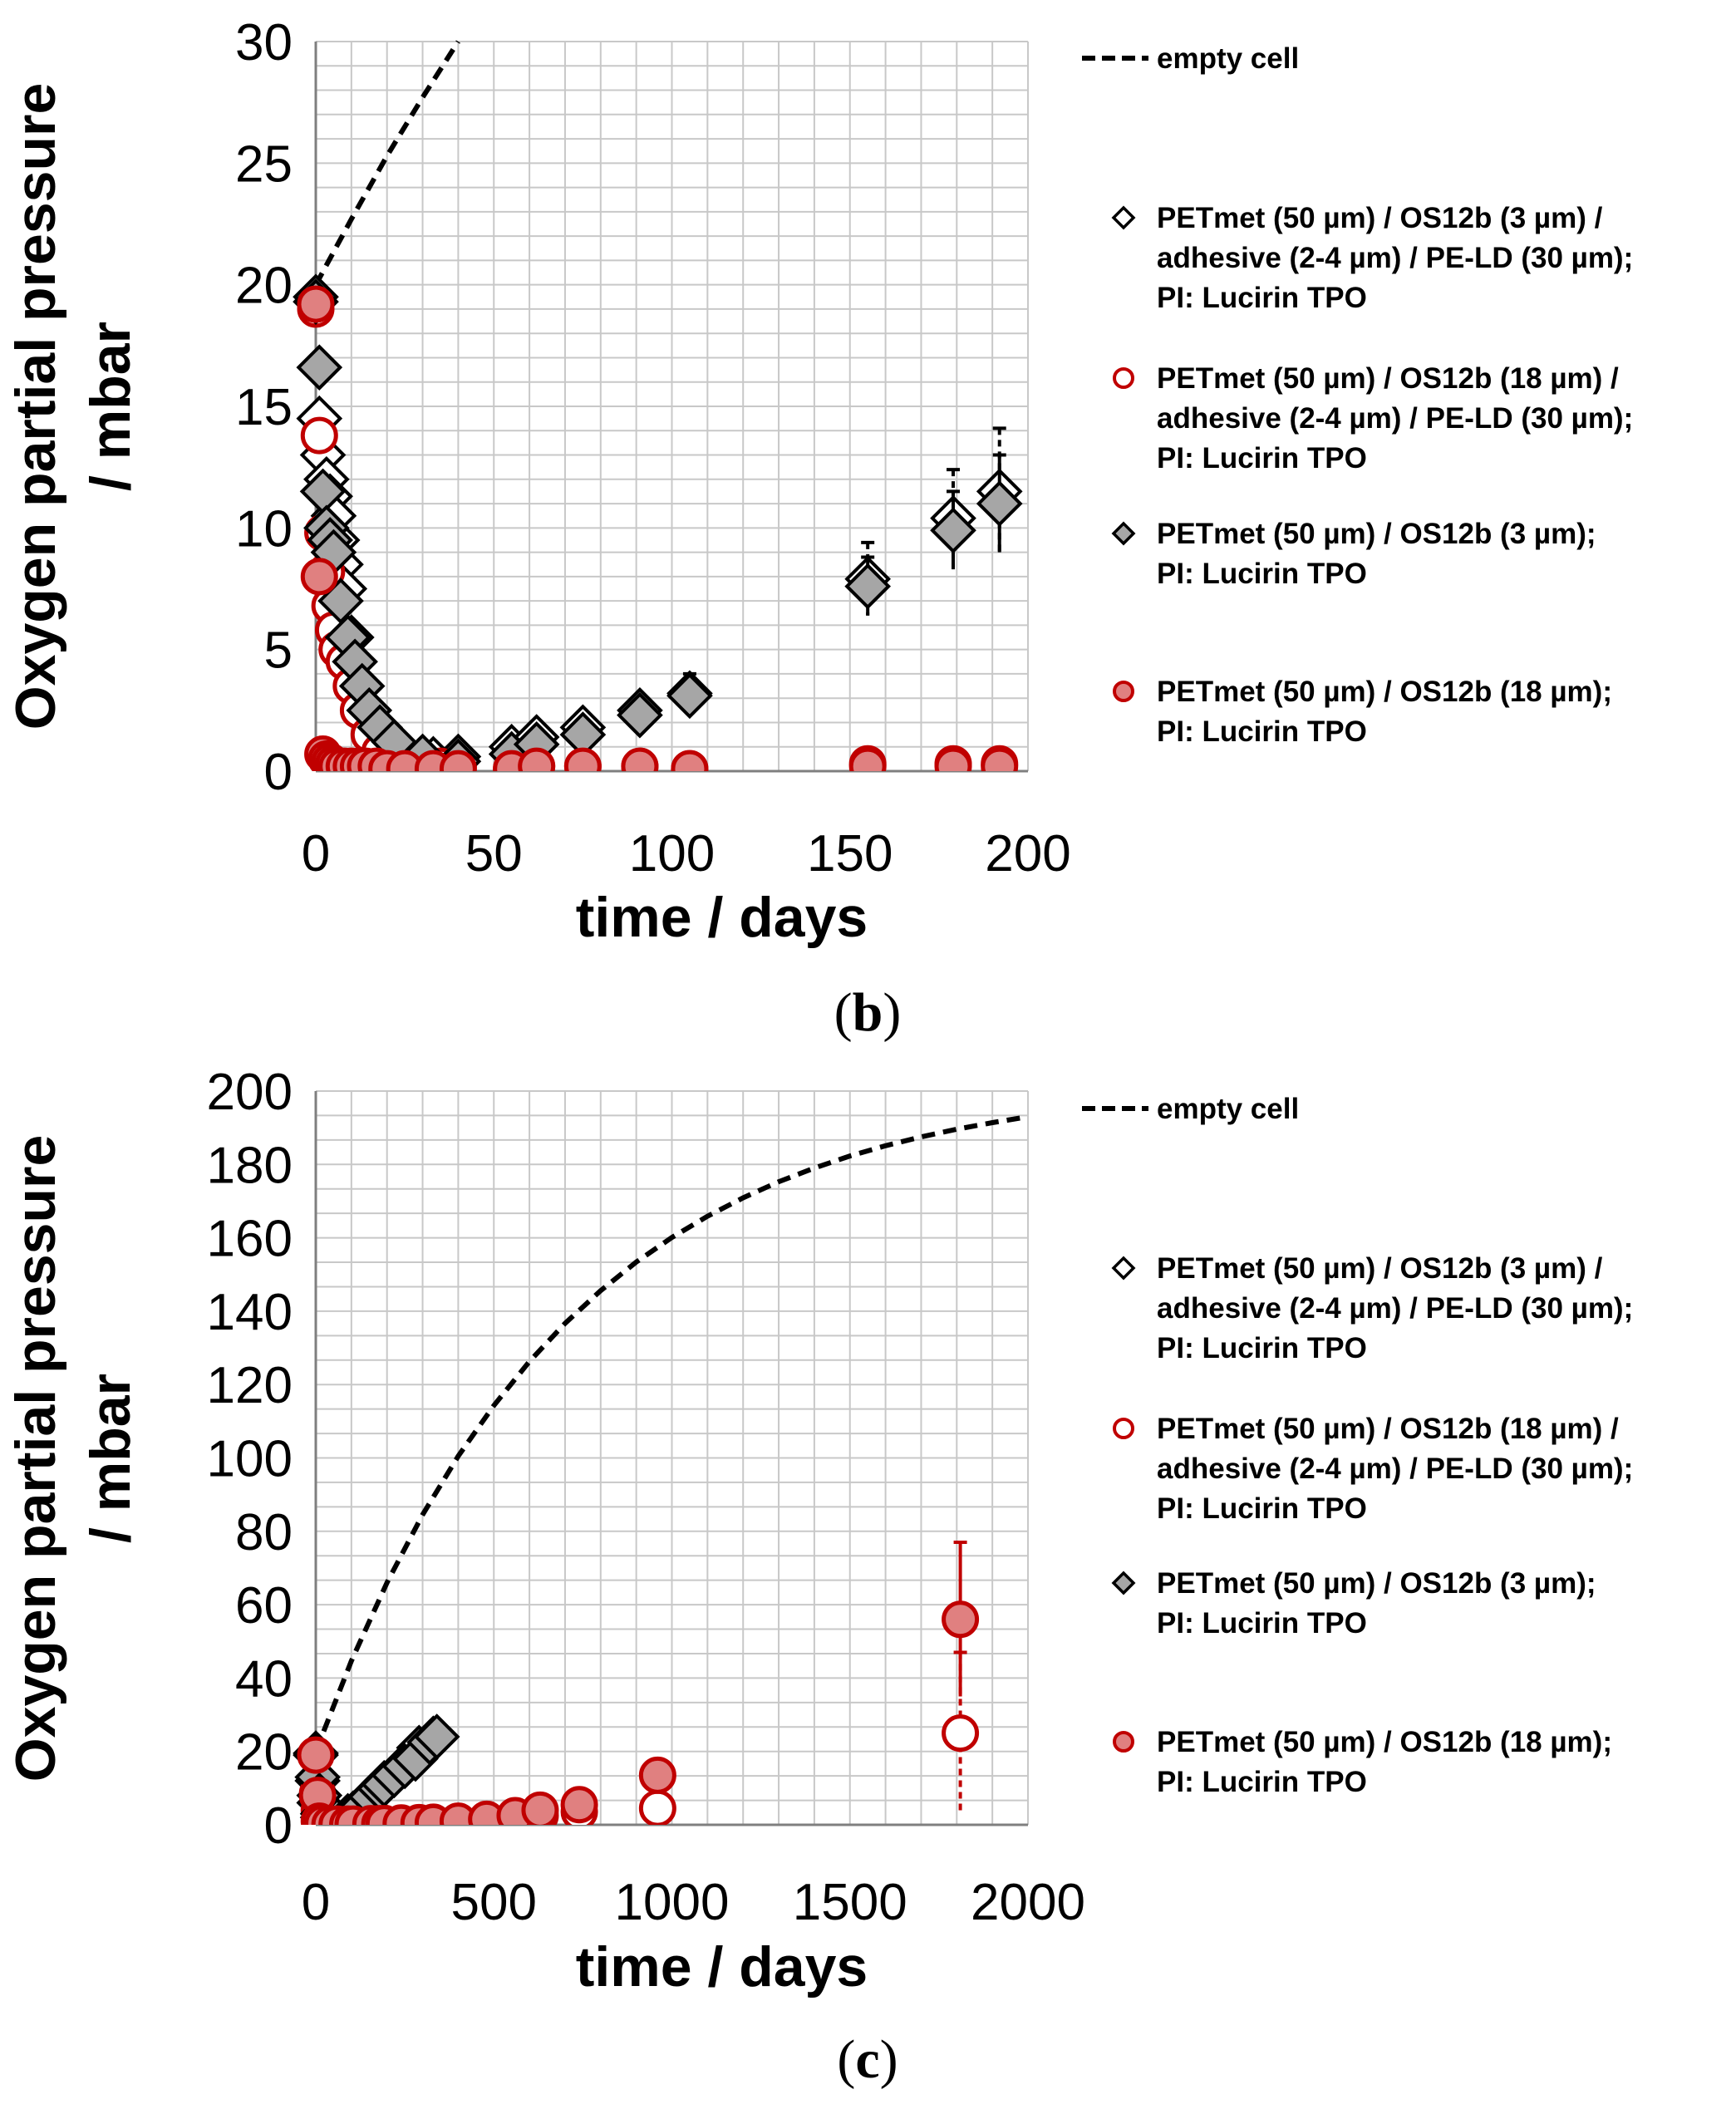 The width and height of the screenshot is (1736, 2109). Describe the element at coordinates (250, 1312) in the screenshot. I see `y-tick-label: 140` at that location.